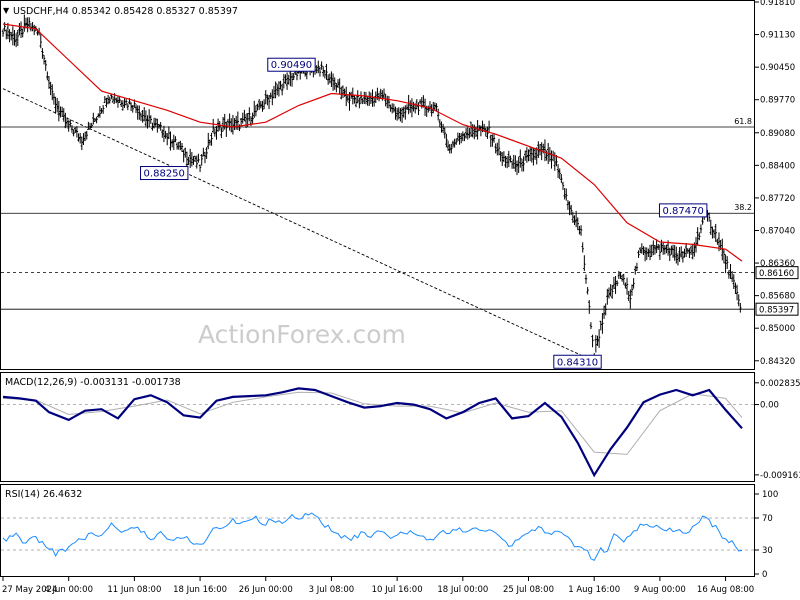 Image resolution: width=800 pixels, height=600 pixels. I want to click on price-y-tick-label: 0.85000, so click(777, 329).